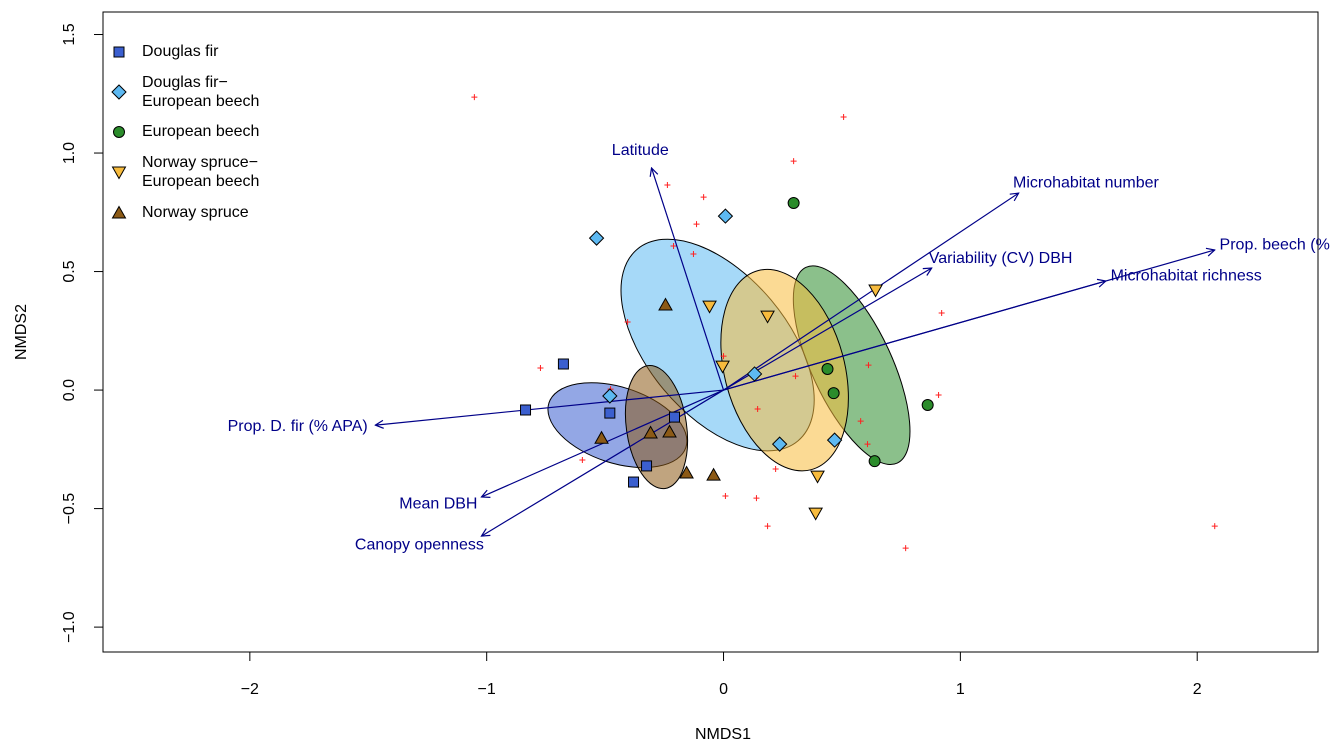 This screenshot has width=1330, height=749. I want to click on y-tick-label: −0.5, so click(69, 509).